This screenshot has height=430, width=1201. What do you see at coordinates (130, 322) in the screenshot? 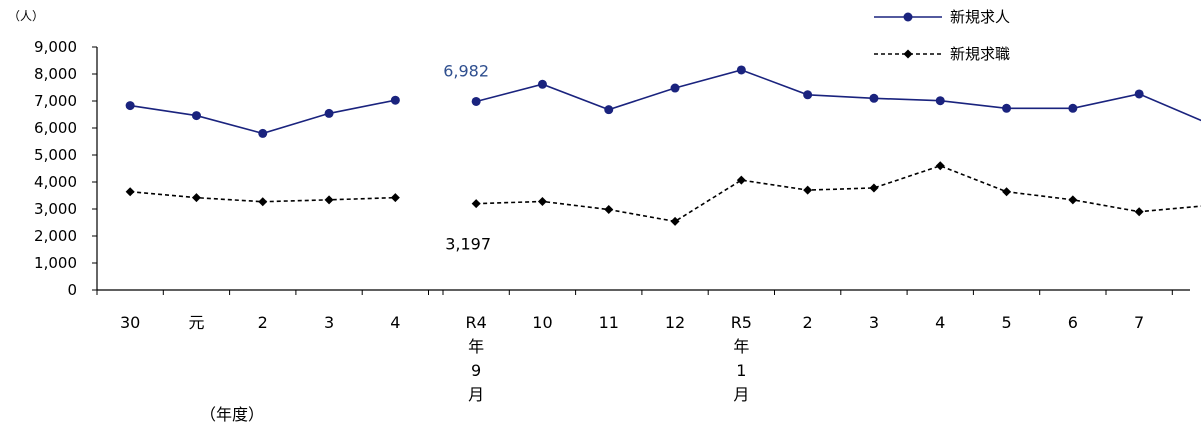
I see `x-tick-label: 30` at bounding box center [130, 322].